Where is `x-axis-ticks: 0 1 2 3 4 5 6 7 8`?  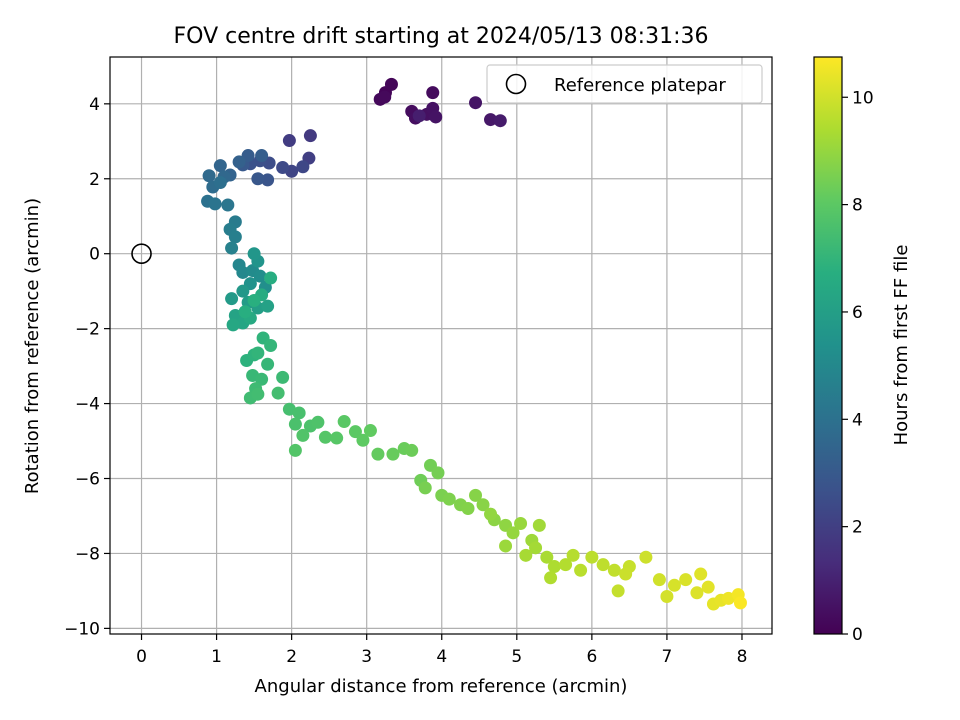 x-axis-ticks: 0 1 2 3 4 5 6 7 8 is located at coordinates (441, 650).